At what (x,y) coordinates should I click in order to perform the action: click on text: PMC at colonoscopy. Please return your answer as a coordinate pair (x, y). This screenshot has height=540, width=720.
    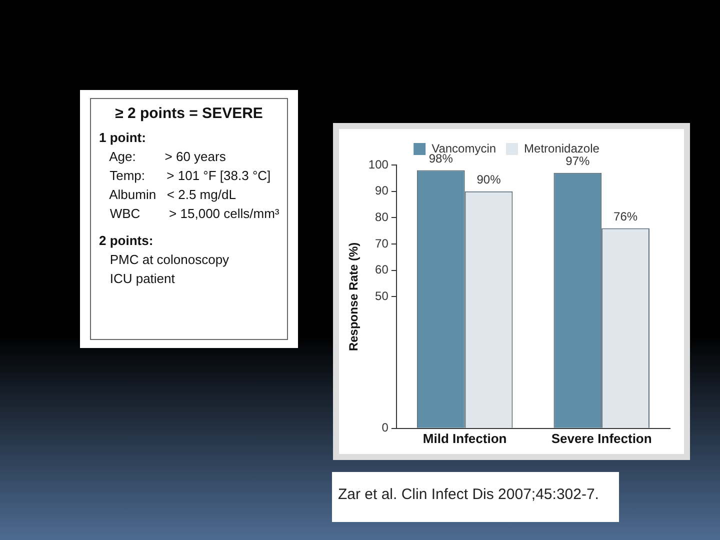
    Looking at the image, I should click on (169, 260).